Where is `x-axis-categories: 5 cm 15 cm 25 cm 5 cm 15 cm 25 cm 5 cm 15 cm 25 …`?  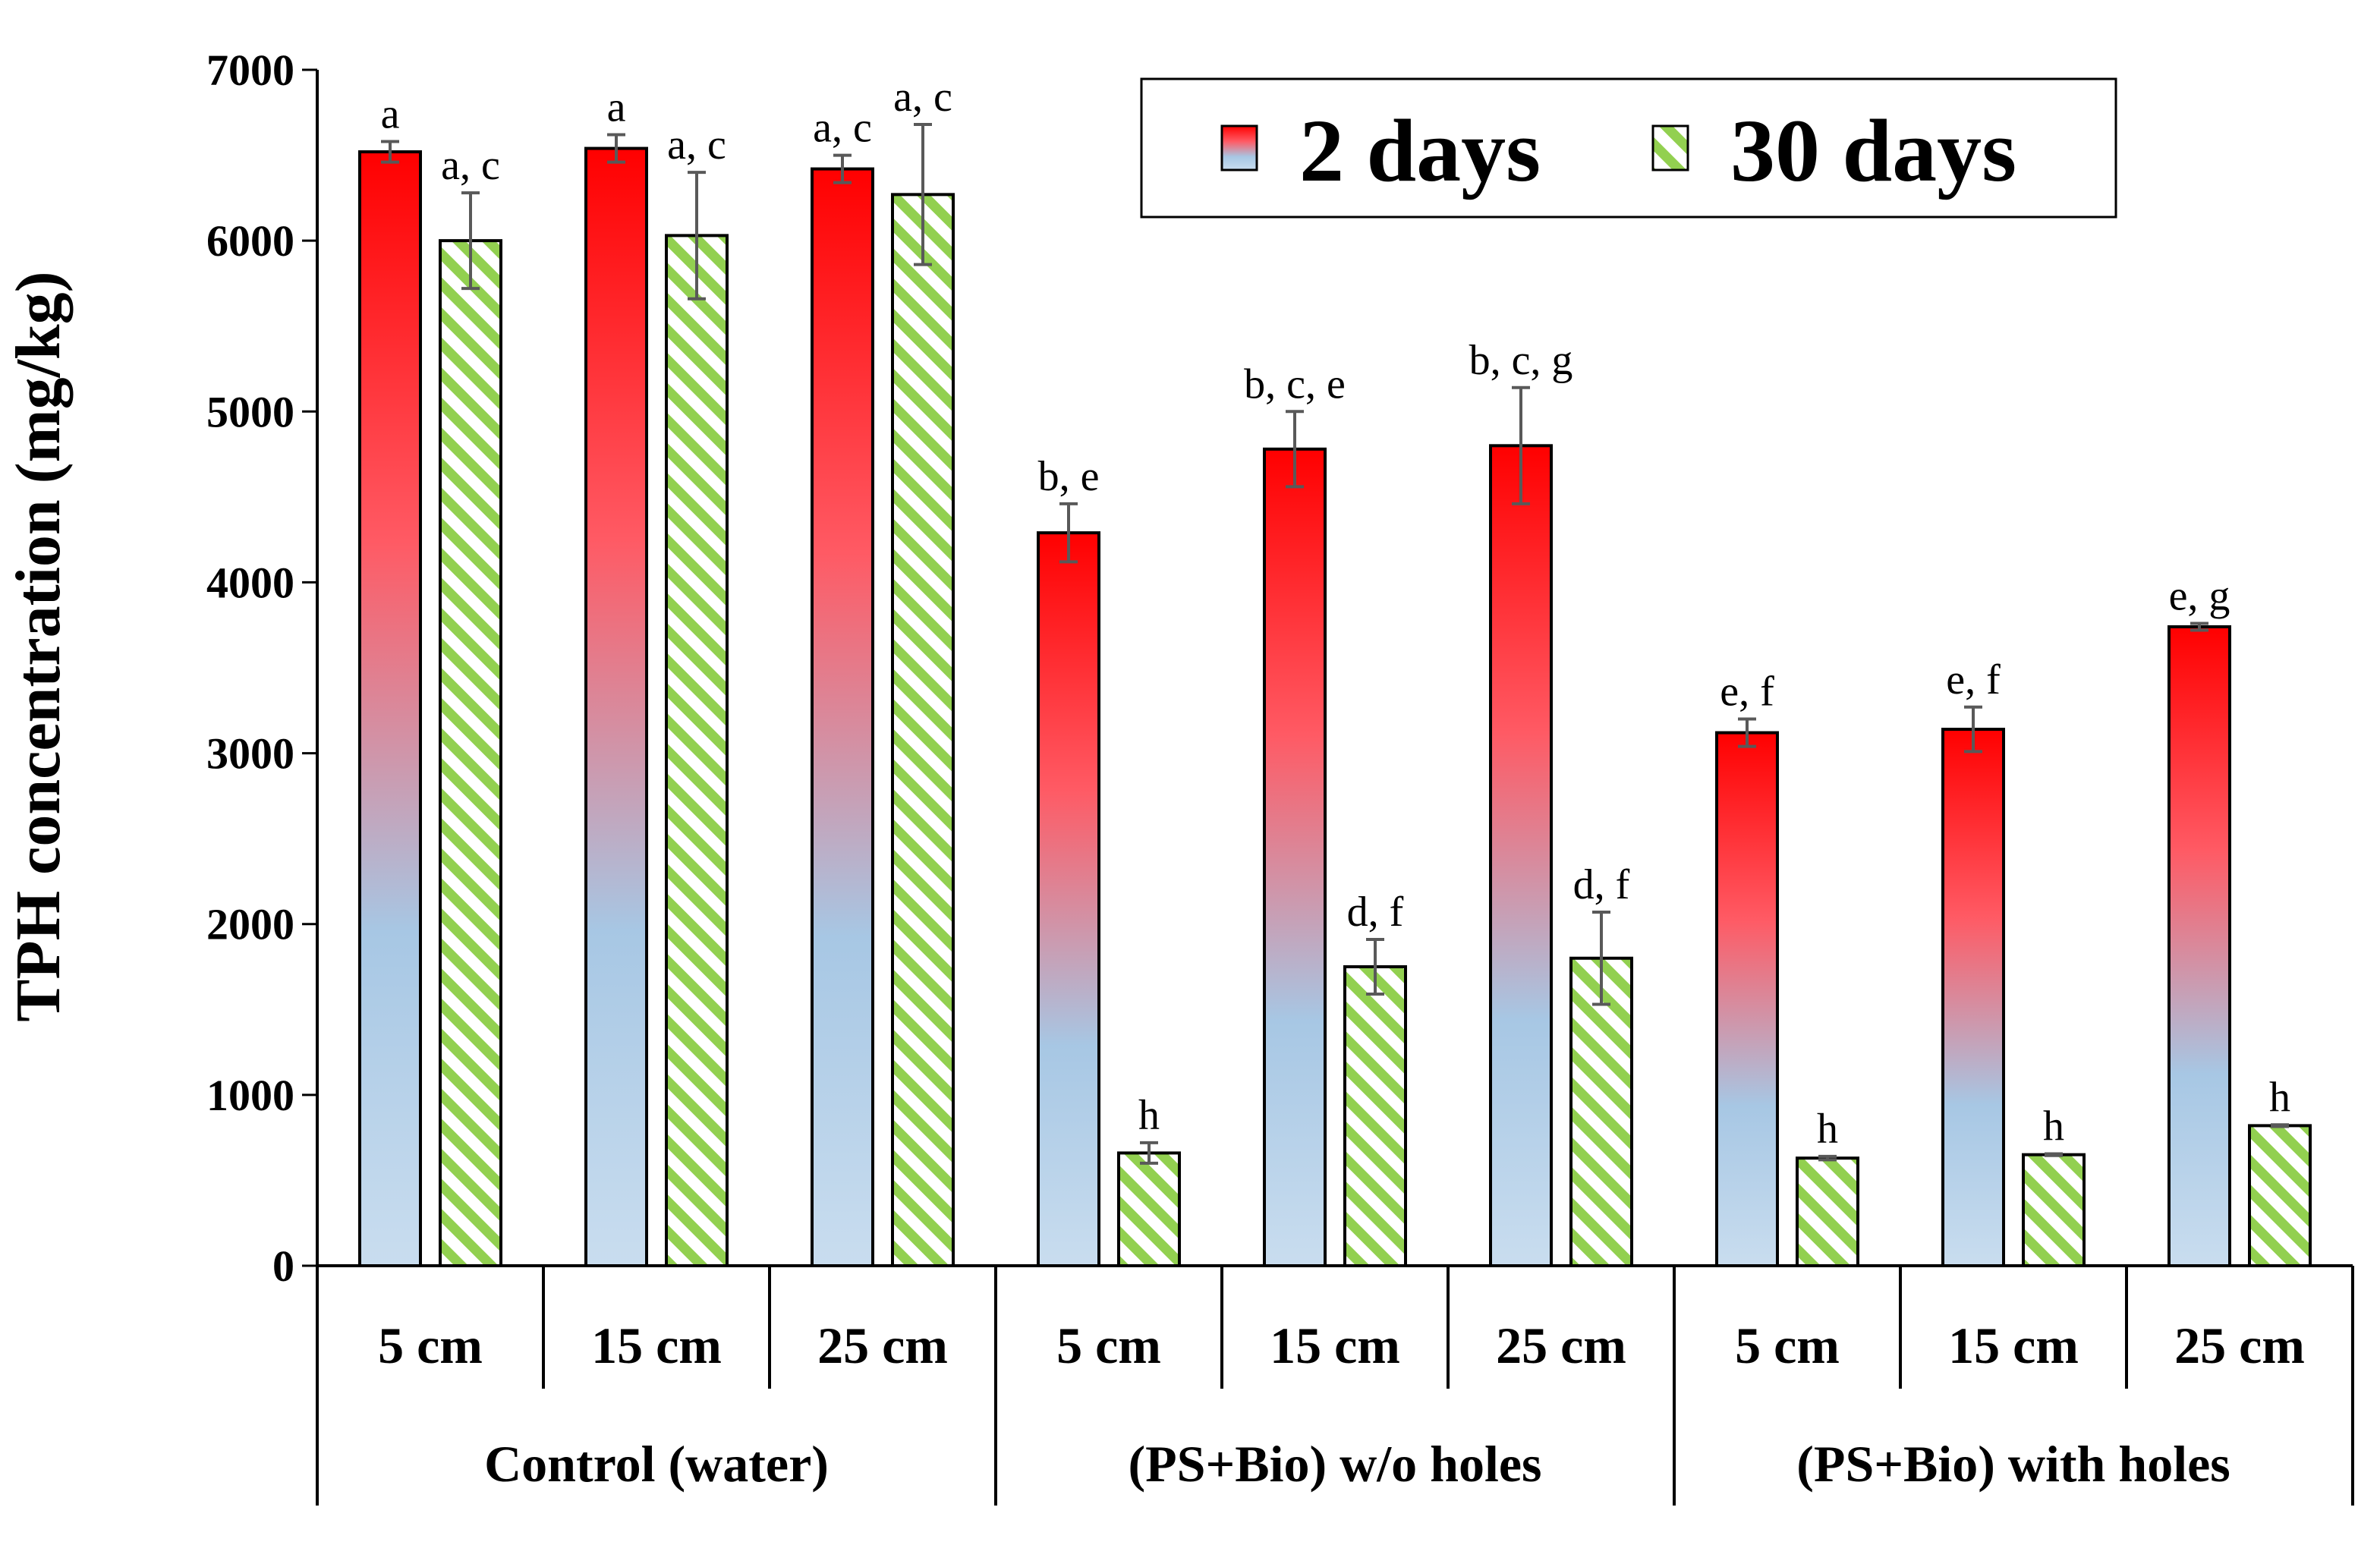
x-axis-categories: 5 cm 15 cm 25 cm 5 cm 15 cm 25 cm 5 cm 15 cm 25 … is located at coordinates (1335, 1386).